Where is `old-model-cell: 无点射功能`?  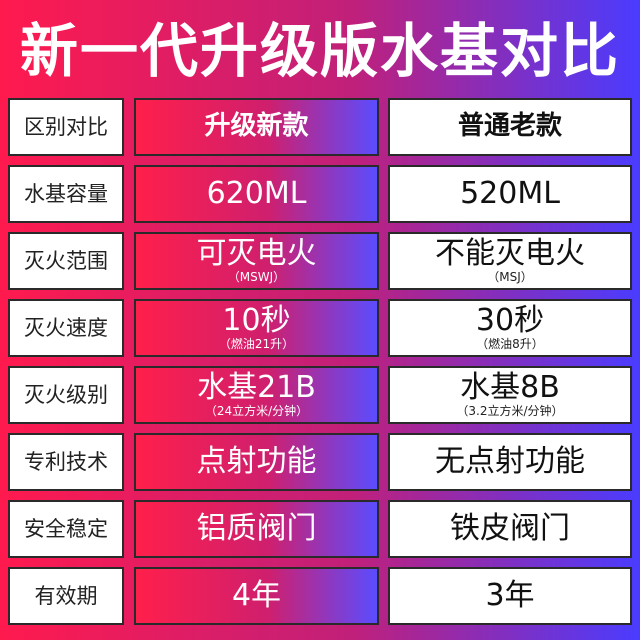 old-model-cell: 无点射功能 is located at coordinates (510, 462).